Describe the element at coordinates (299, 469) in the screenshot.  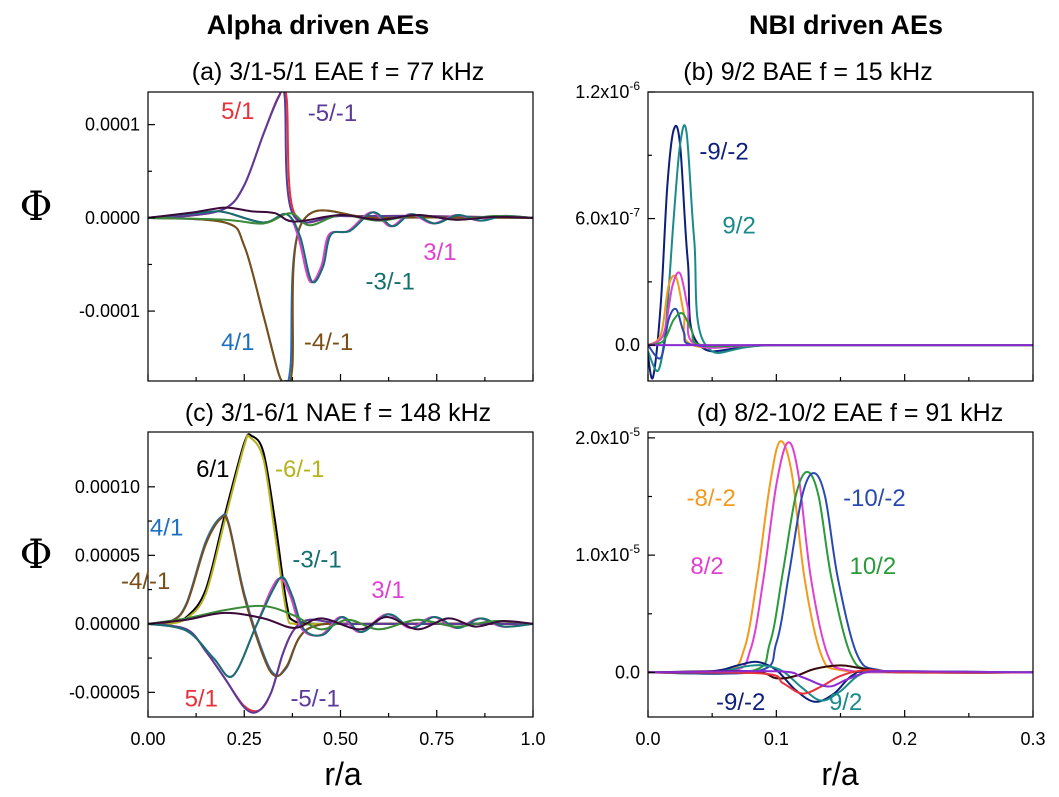
I see `mode-label-c-6-1: -6/-1` at that location.